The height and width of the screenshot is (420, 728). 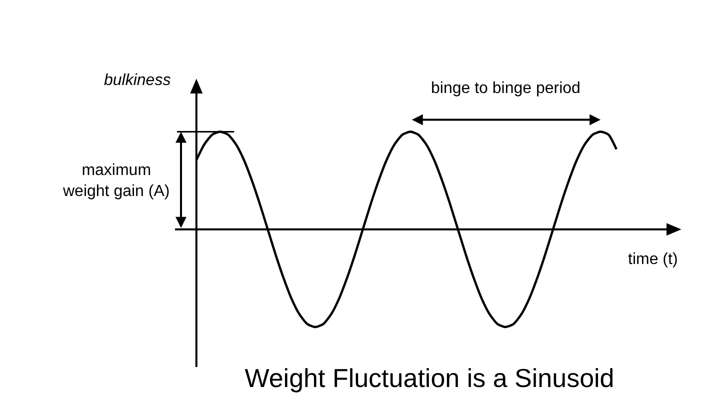 What do you see at coordinates (137, 80) in the screenshot?
I see `y-axis-title: bulkiness` at bounding box center [137, 80].